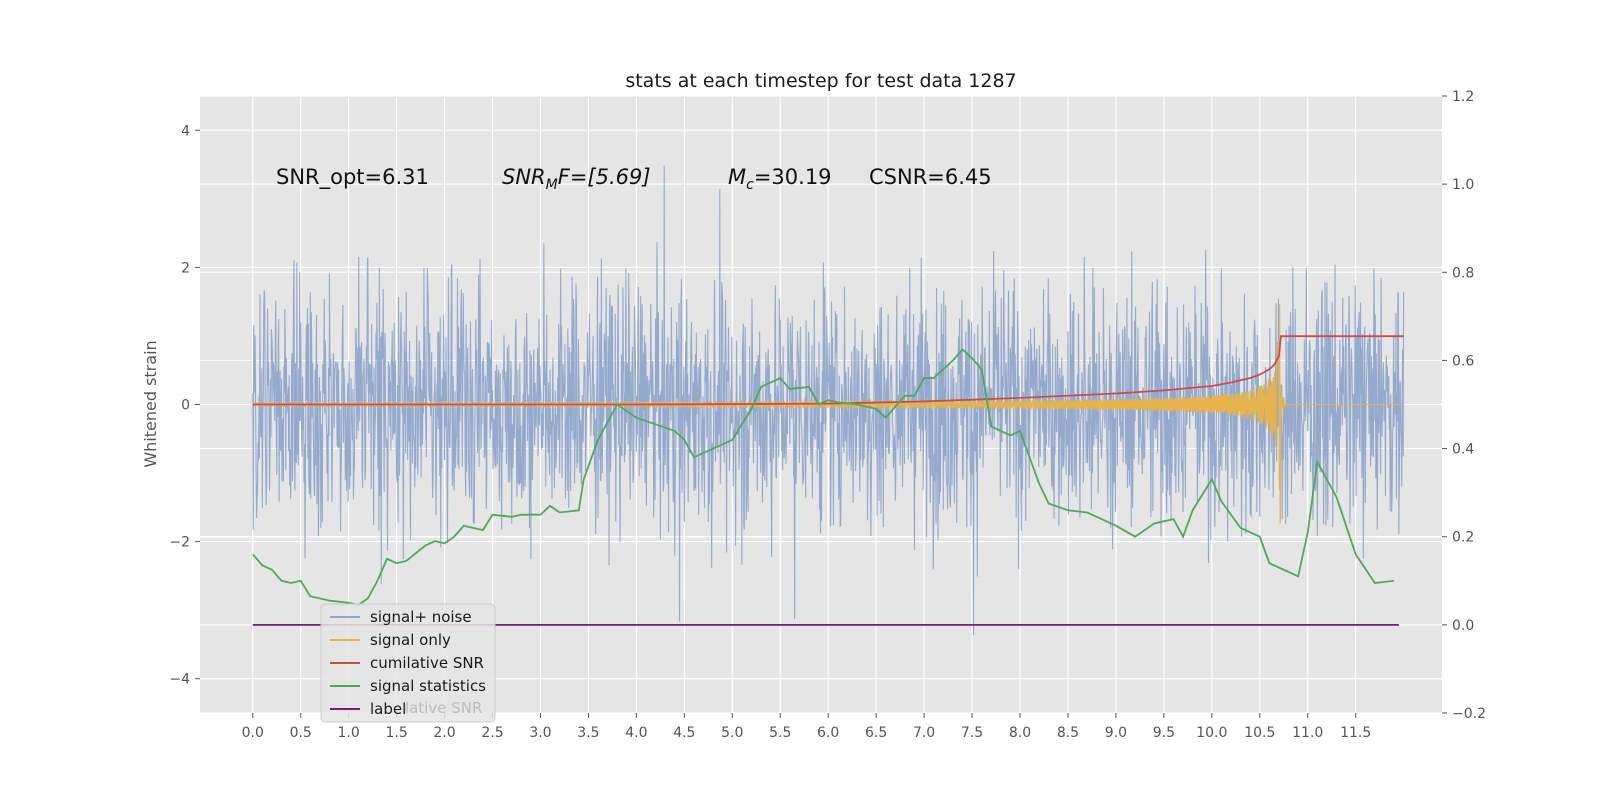 Image resolution: width=1600 pixels, height=800 pixels. I want to click on y-axis-left: 4 2 0 −2 −4, so click(184, 405).